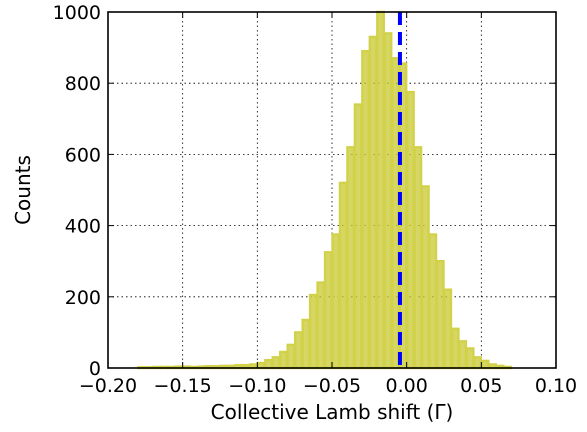 The width and height of the screenshot is (587, 432). Describe the element at coordinates (23, 190) in the screenshot. I see `y-axis-label: Counts` at that location.